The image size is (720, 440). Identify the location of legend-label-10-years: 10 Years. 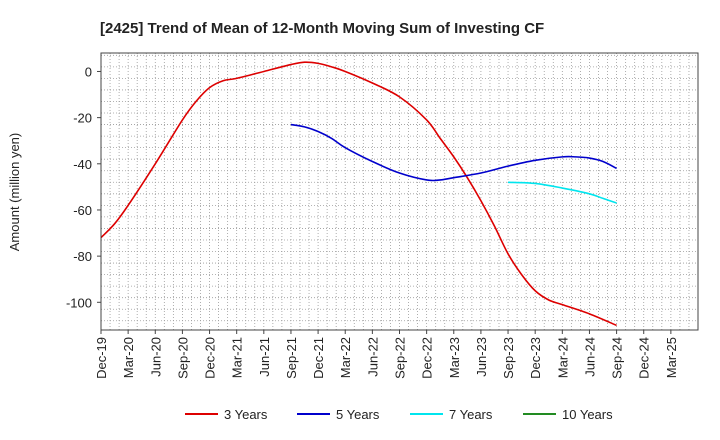
(587, 414).